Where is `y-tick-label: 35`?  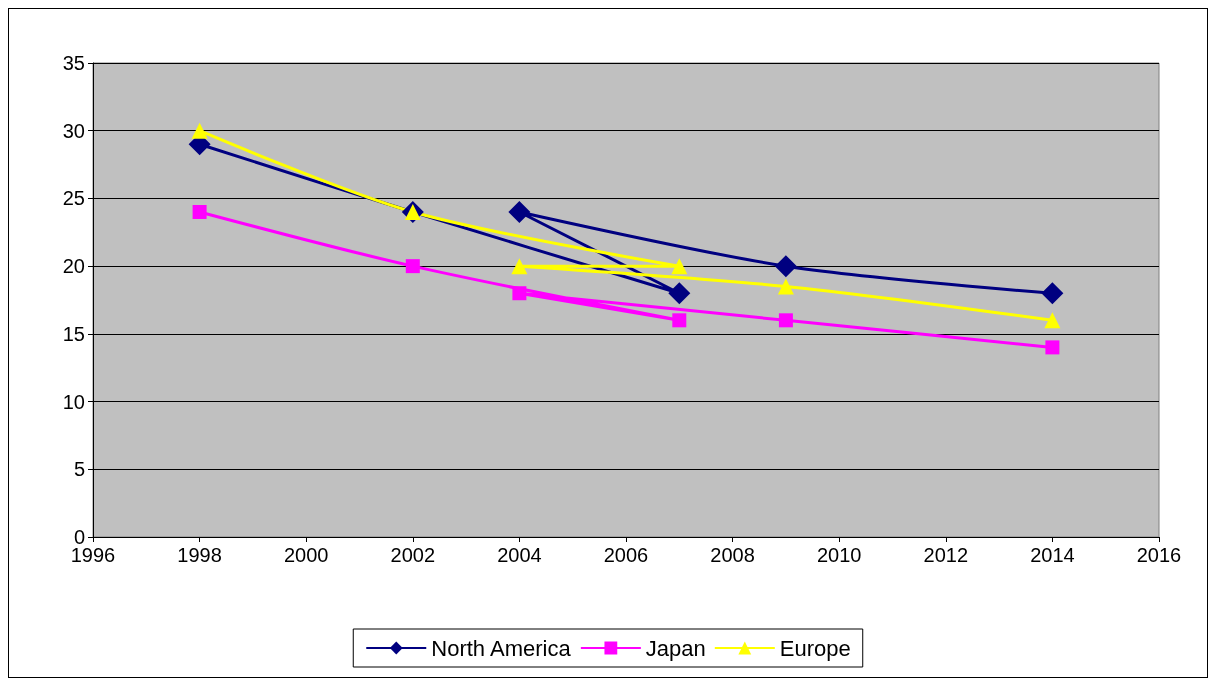
y-tick-label: 35 is located at coordinates (73, 63).